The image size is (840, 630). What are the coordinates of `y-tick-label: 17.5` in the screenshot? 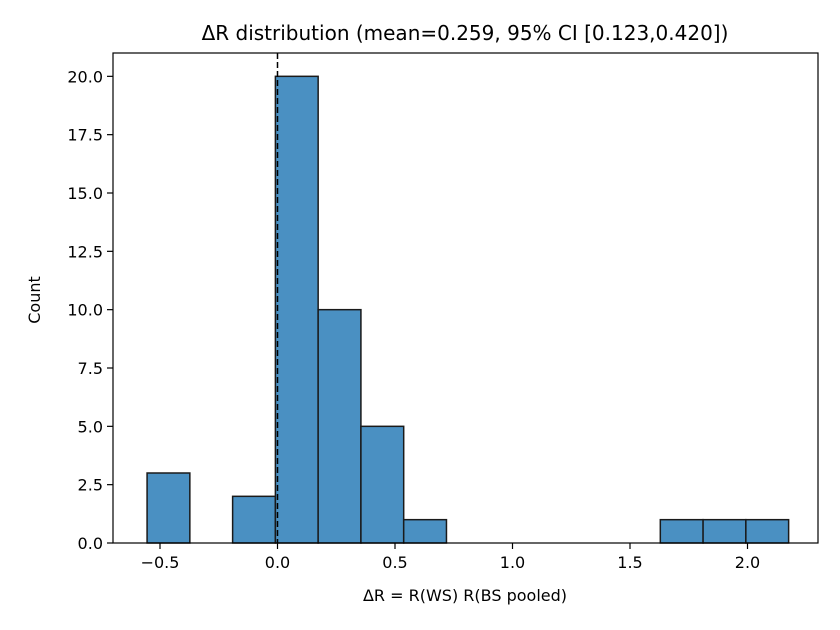 It's located at (85, 135).